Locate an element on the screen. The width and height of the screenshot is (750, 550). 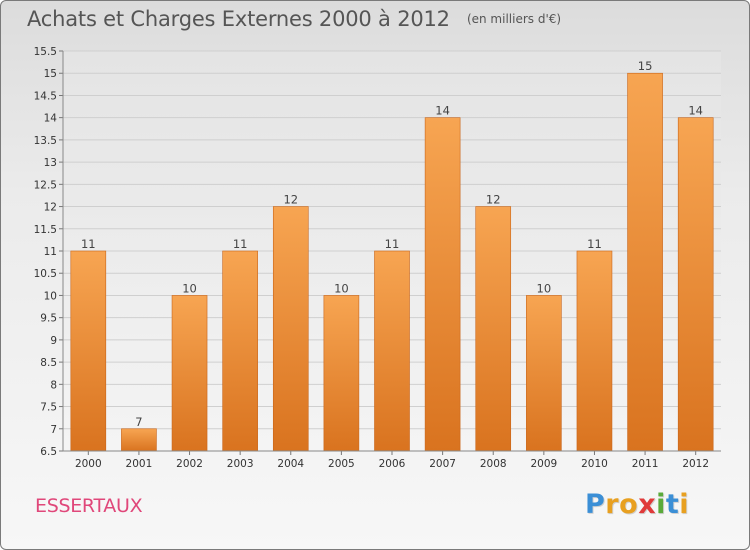
logo-letter: r is located at coordinates (612, 504).